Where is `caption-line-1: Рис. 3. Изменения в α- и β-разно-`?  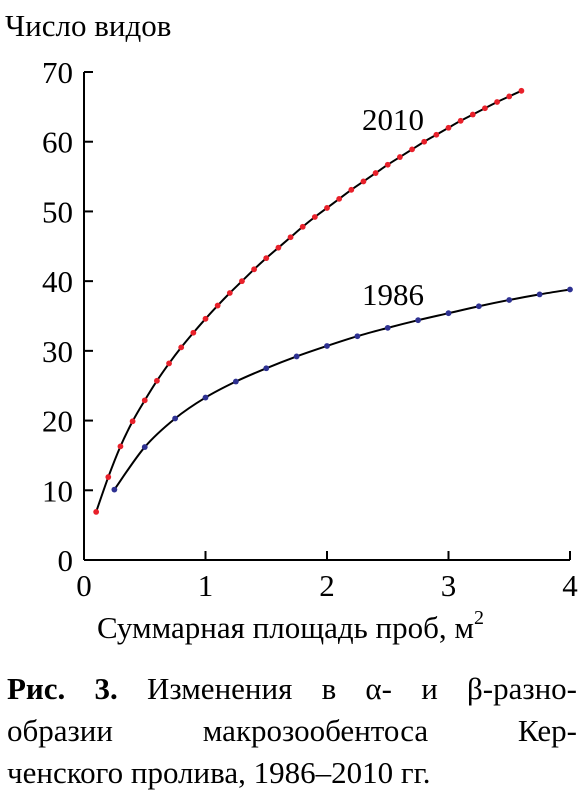 caption-line-1: Рис. 3. Изменения в α- и β-разно- is located at coordinates (292, 689).